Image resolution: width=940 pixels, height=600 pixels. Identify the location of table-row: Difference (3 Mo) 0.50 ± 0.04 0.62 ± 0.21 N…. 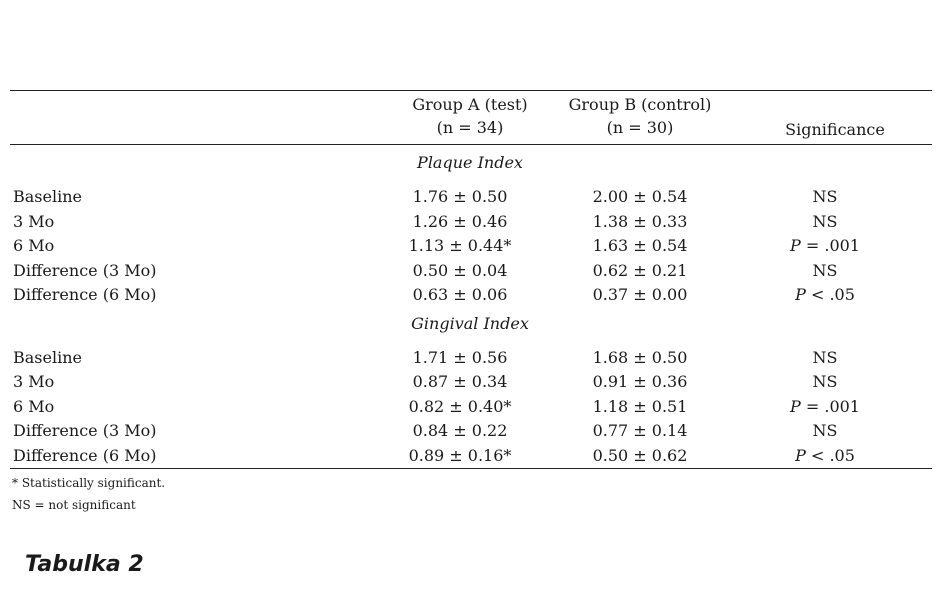
(471, 271).